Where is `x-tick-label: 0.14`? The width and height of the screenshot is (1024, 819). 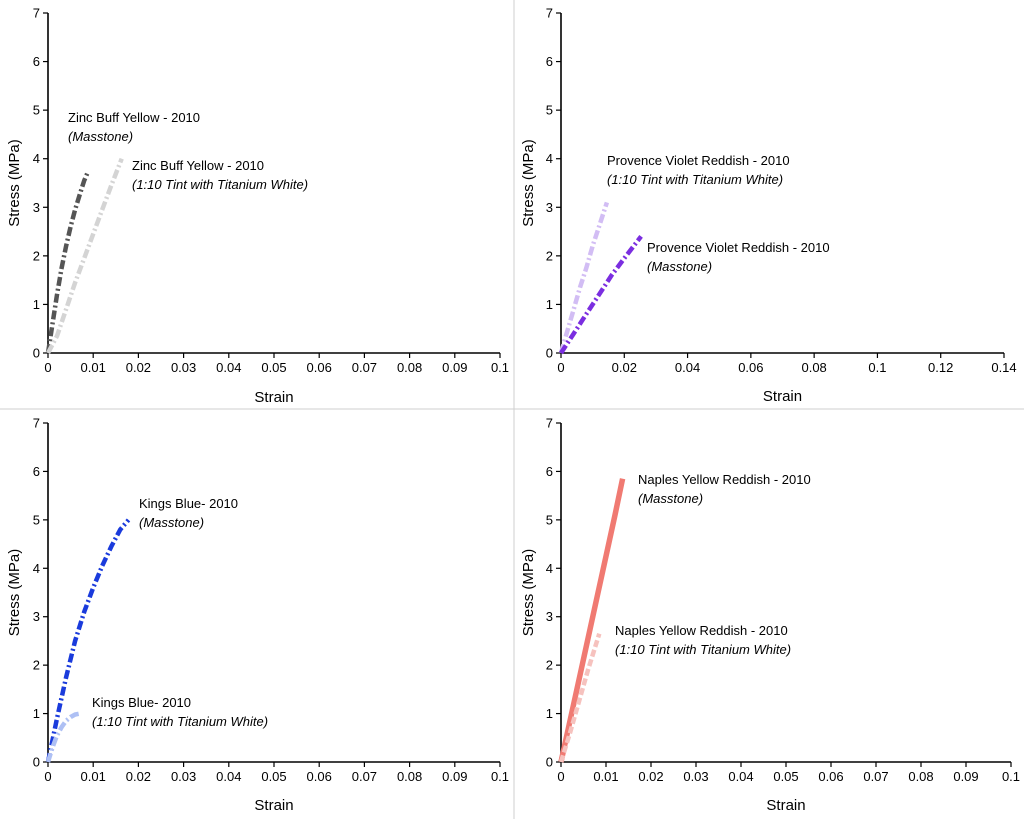
x-tick-label: 0.14 is located at coordinates (1003, 367).